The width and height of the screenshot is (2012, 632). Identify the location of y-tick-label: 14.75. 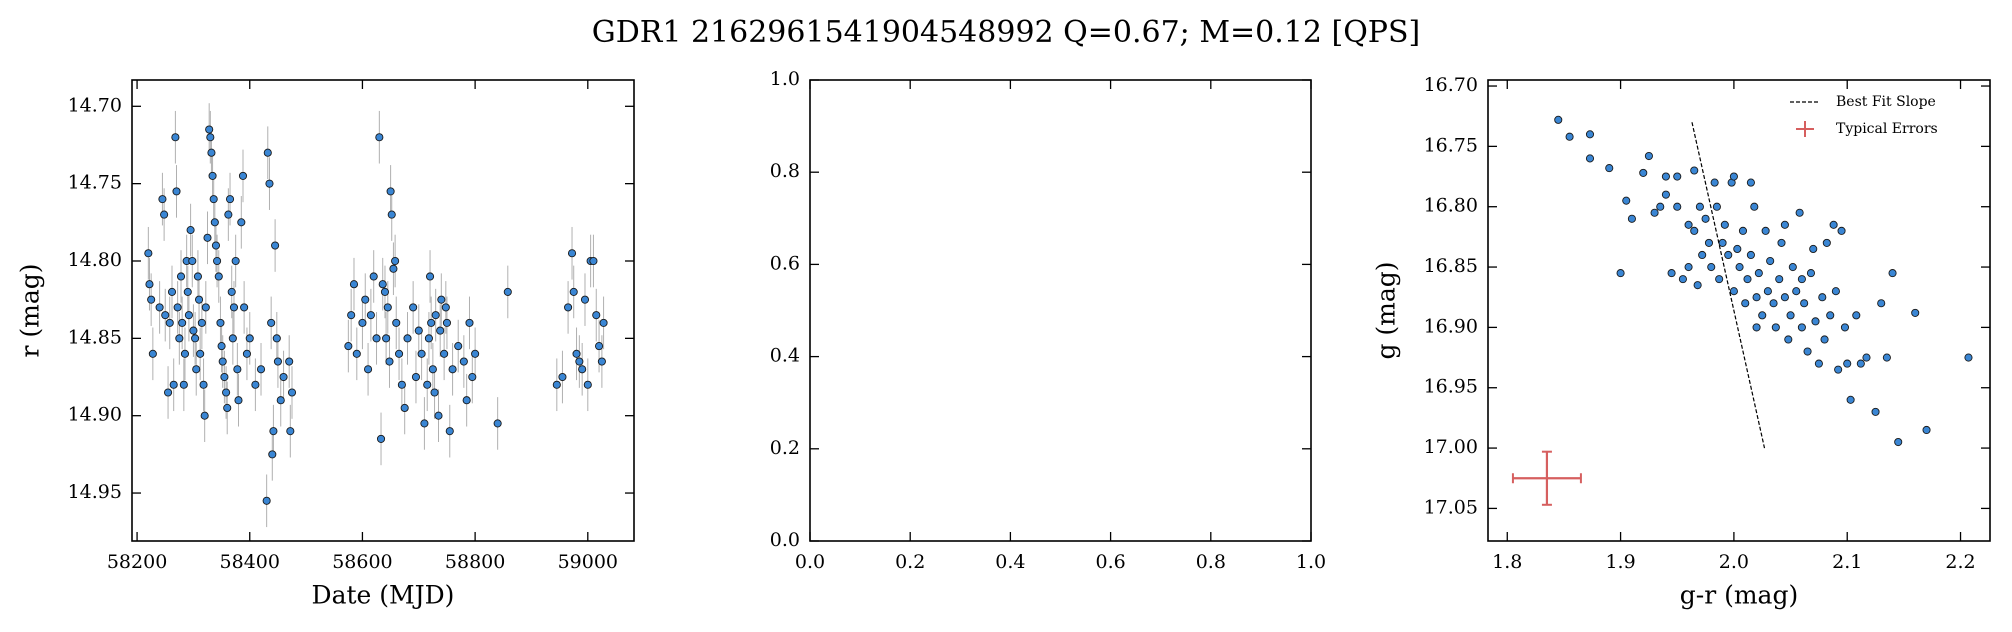
(95, 183).